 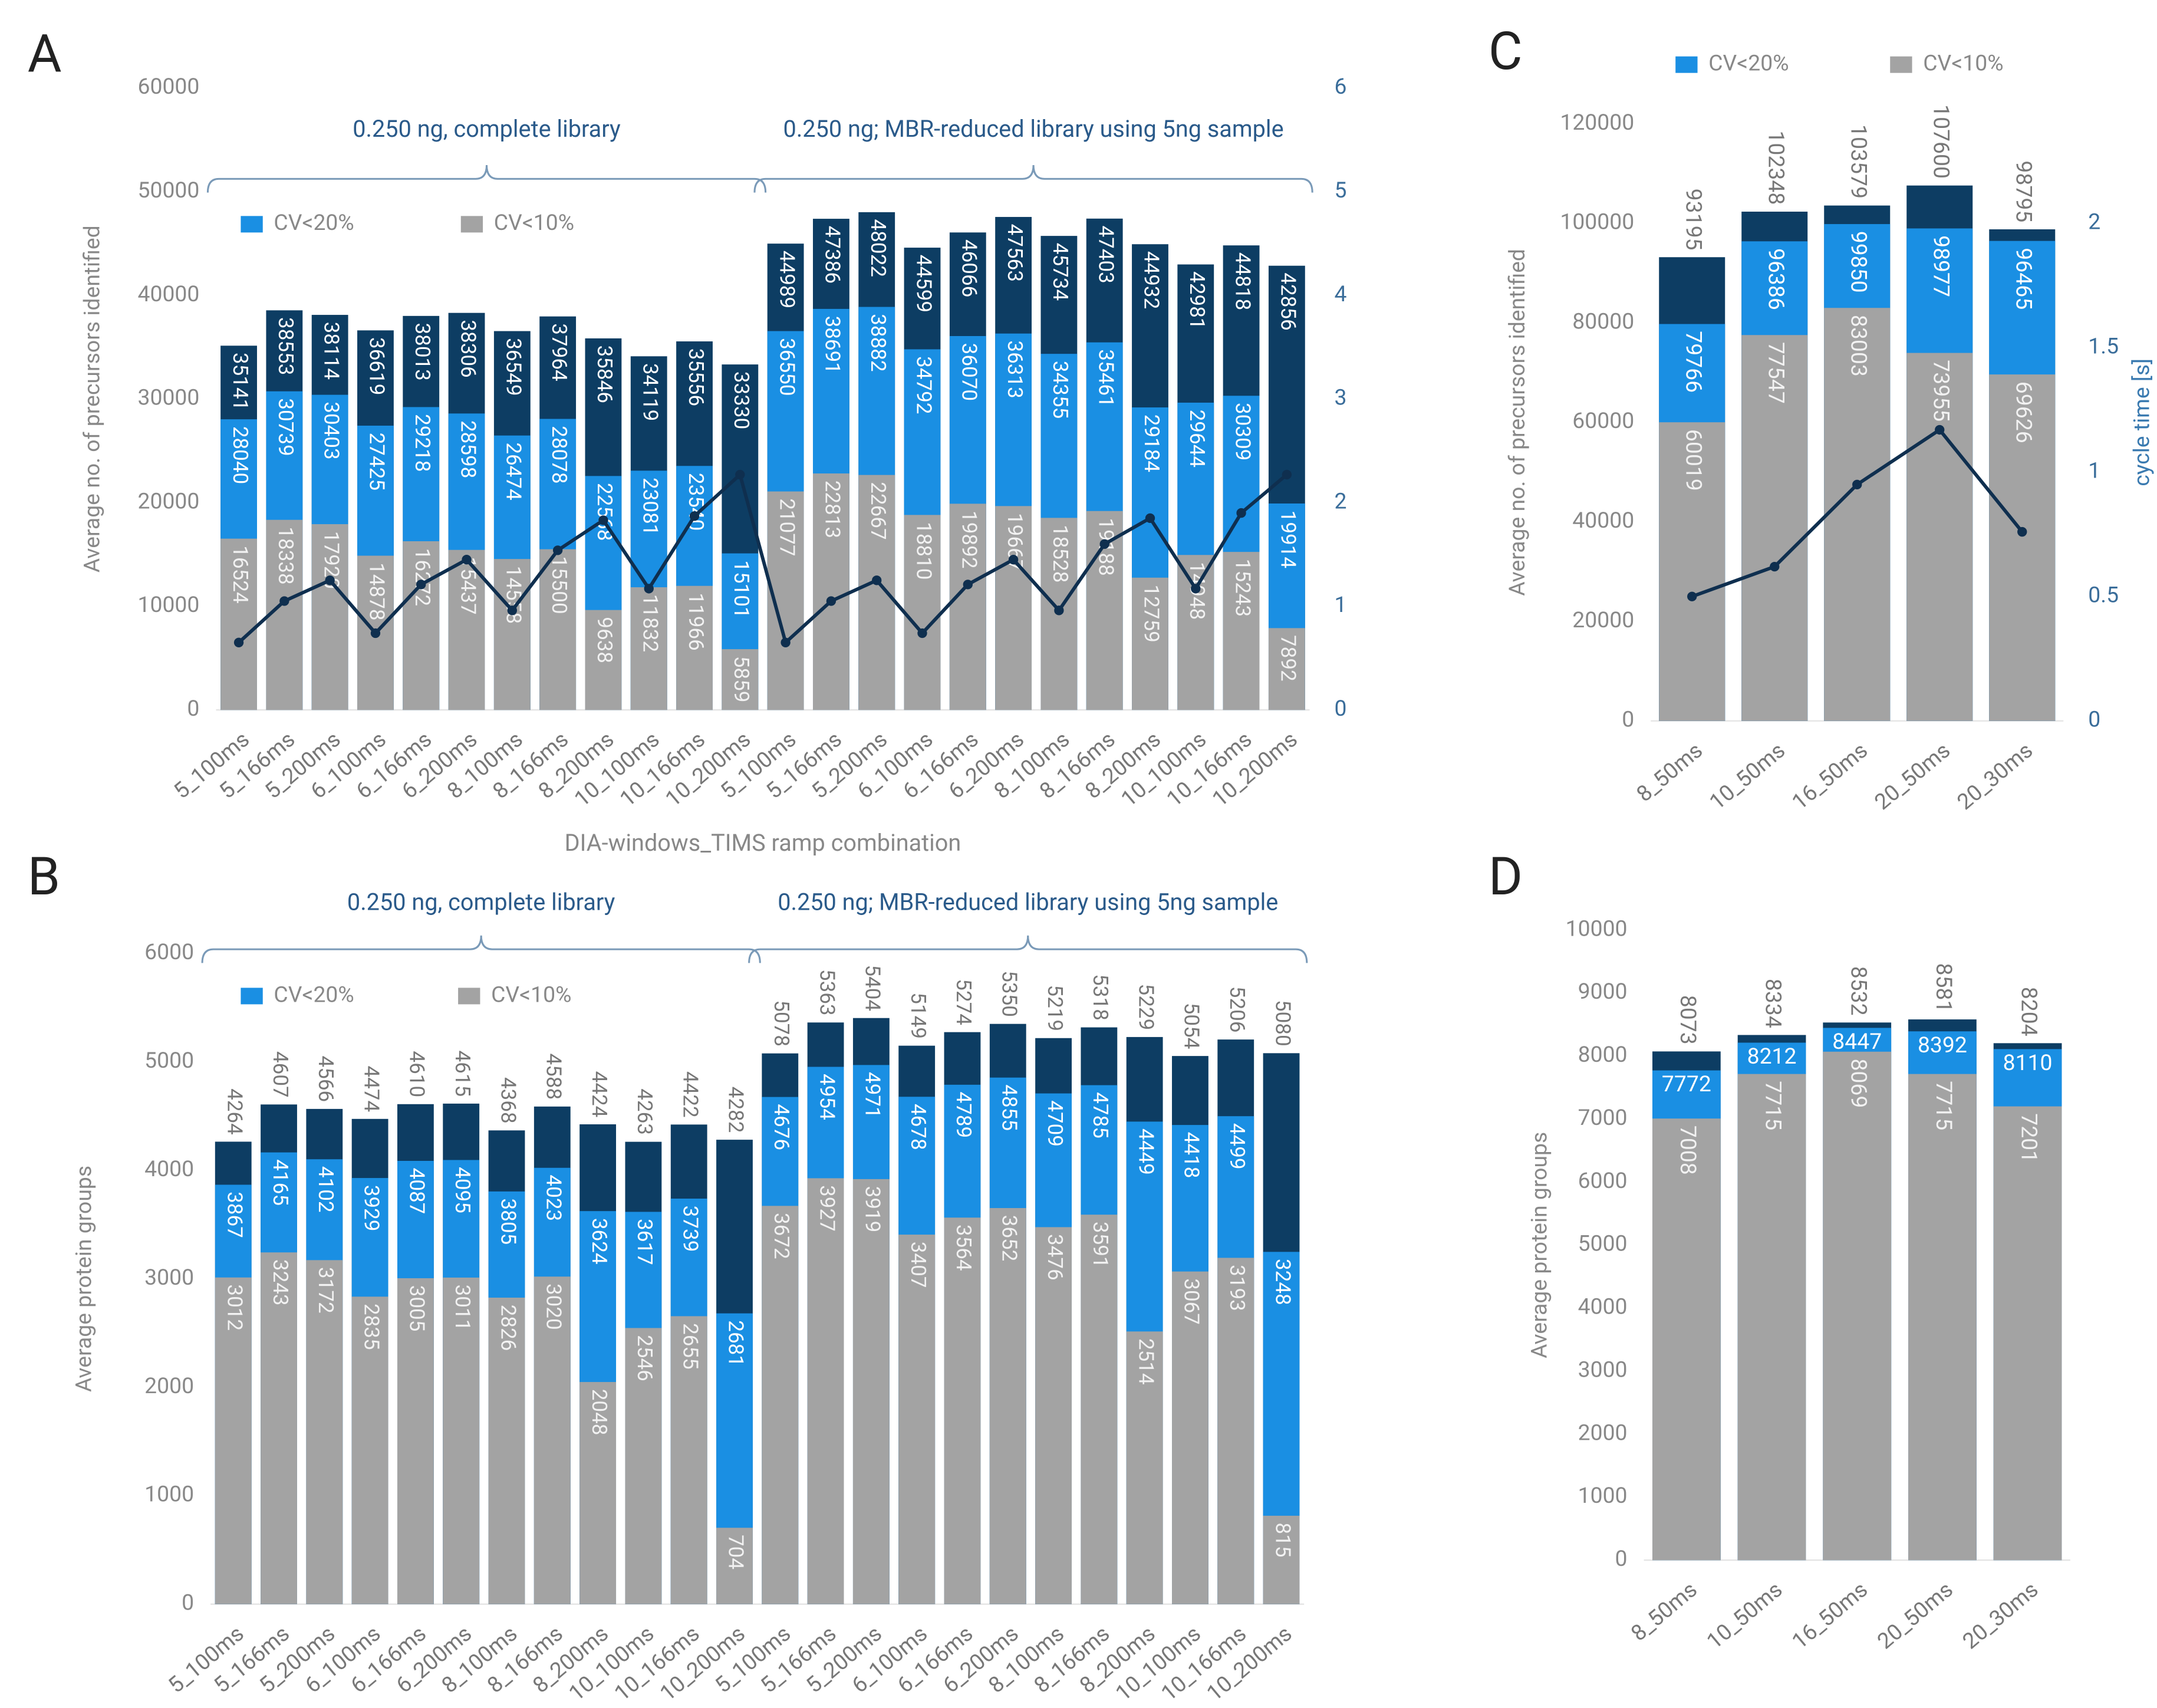 What do you see at coordinates (1858, 262) in the screenshot?
I see `value-label: 99850` at bounding box center [1858, 262].